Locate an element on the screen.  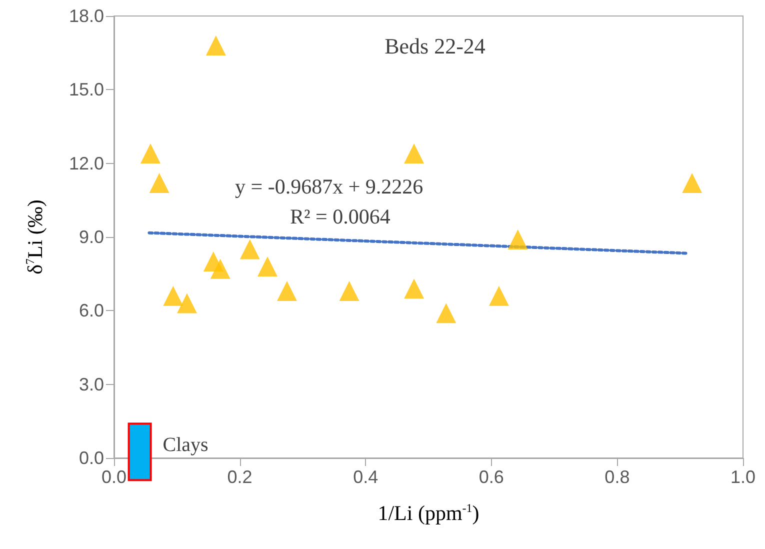
annotation: R² = 0.0064 is located at coordinates (340, 216).